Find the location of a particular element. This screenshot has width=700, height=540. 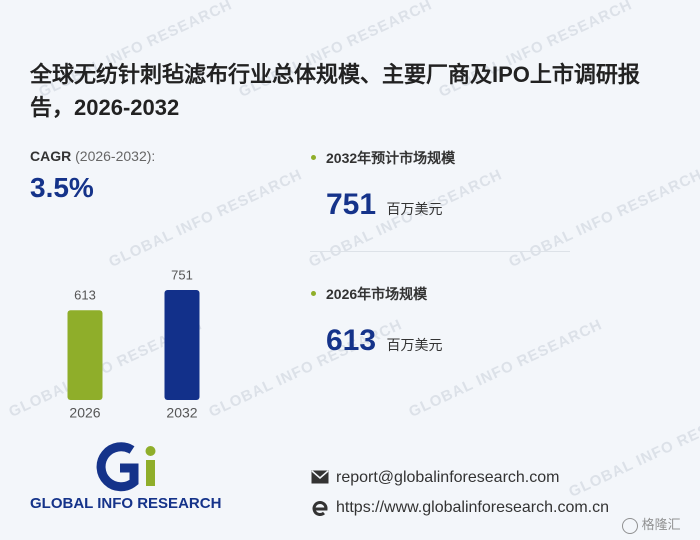

corner-badge: 格隆汇 is located at coordinates (651, 524).